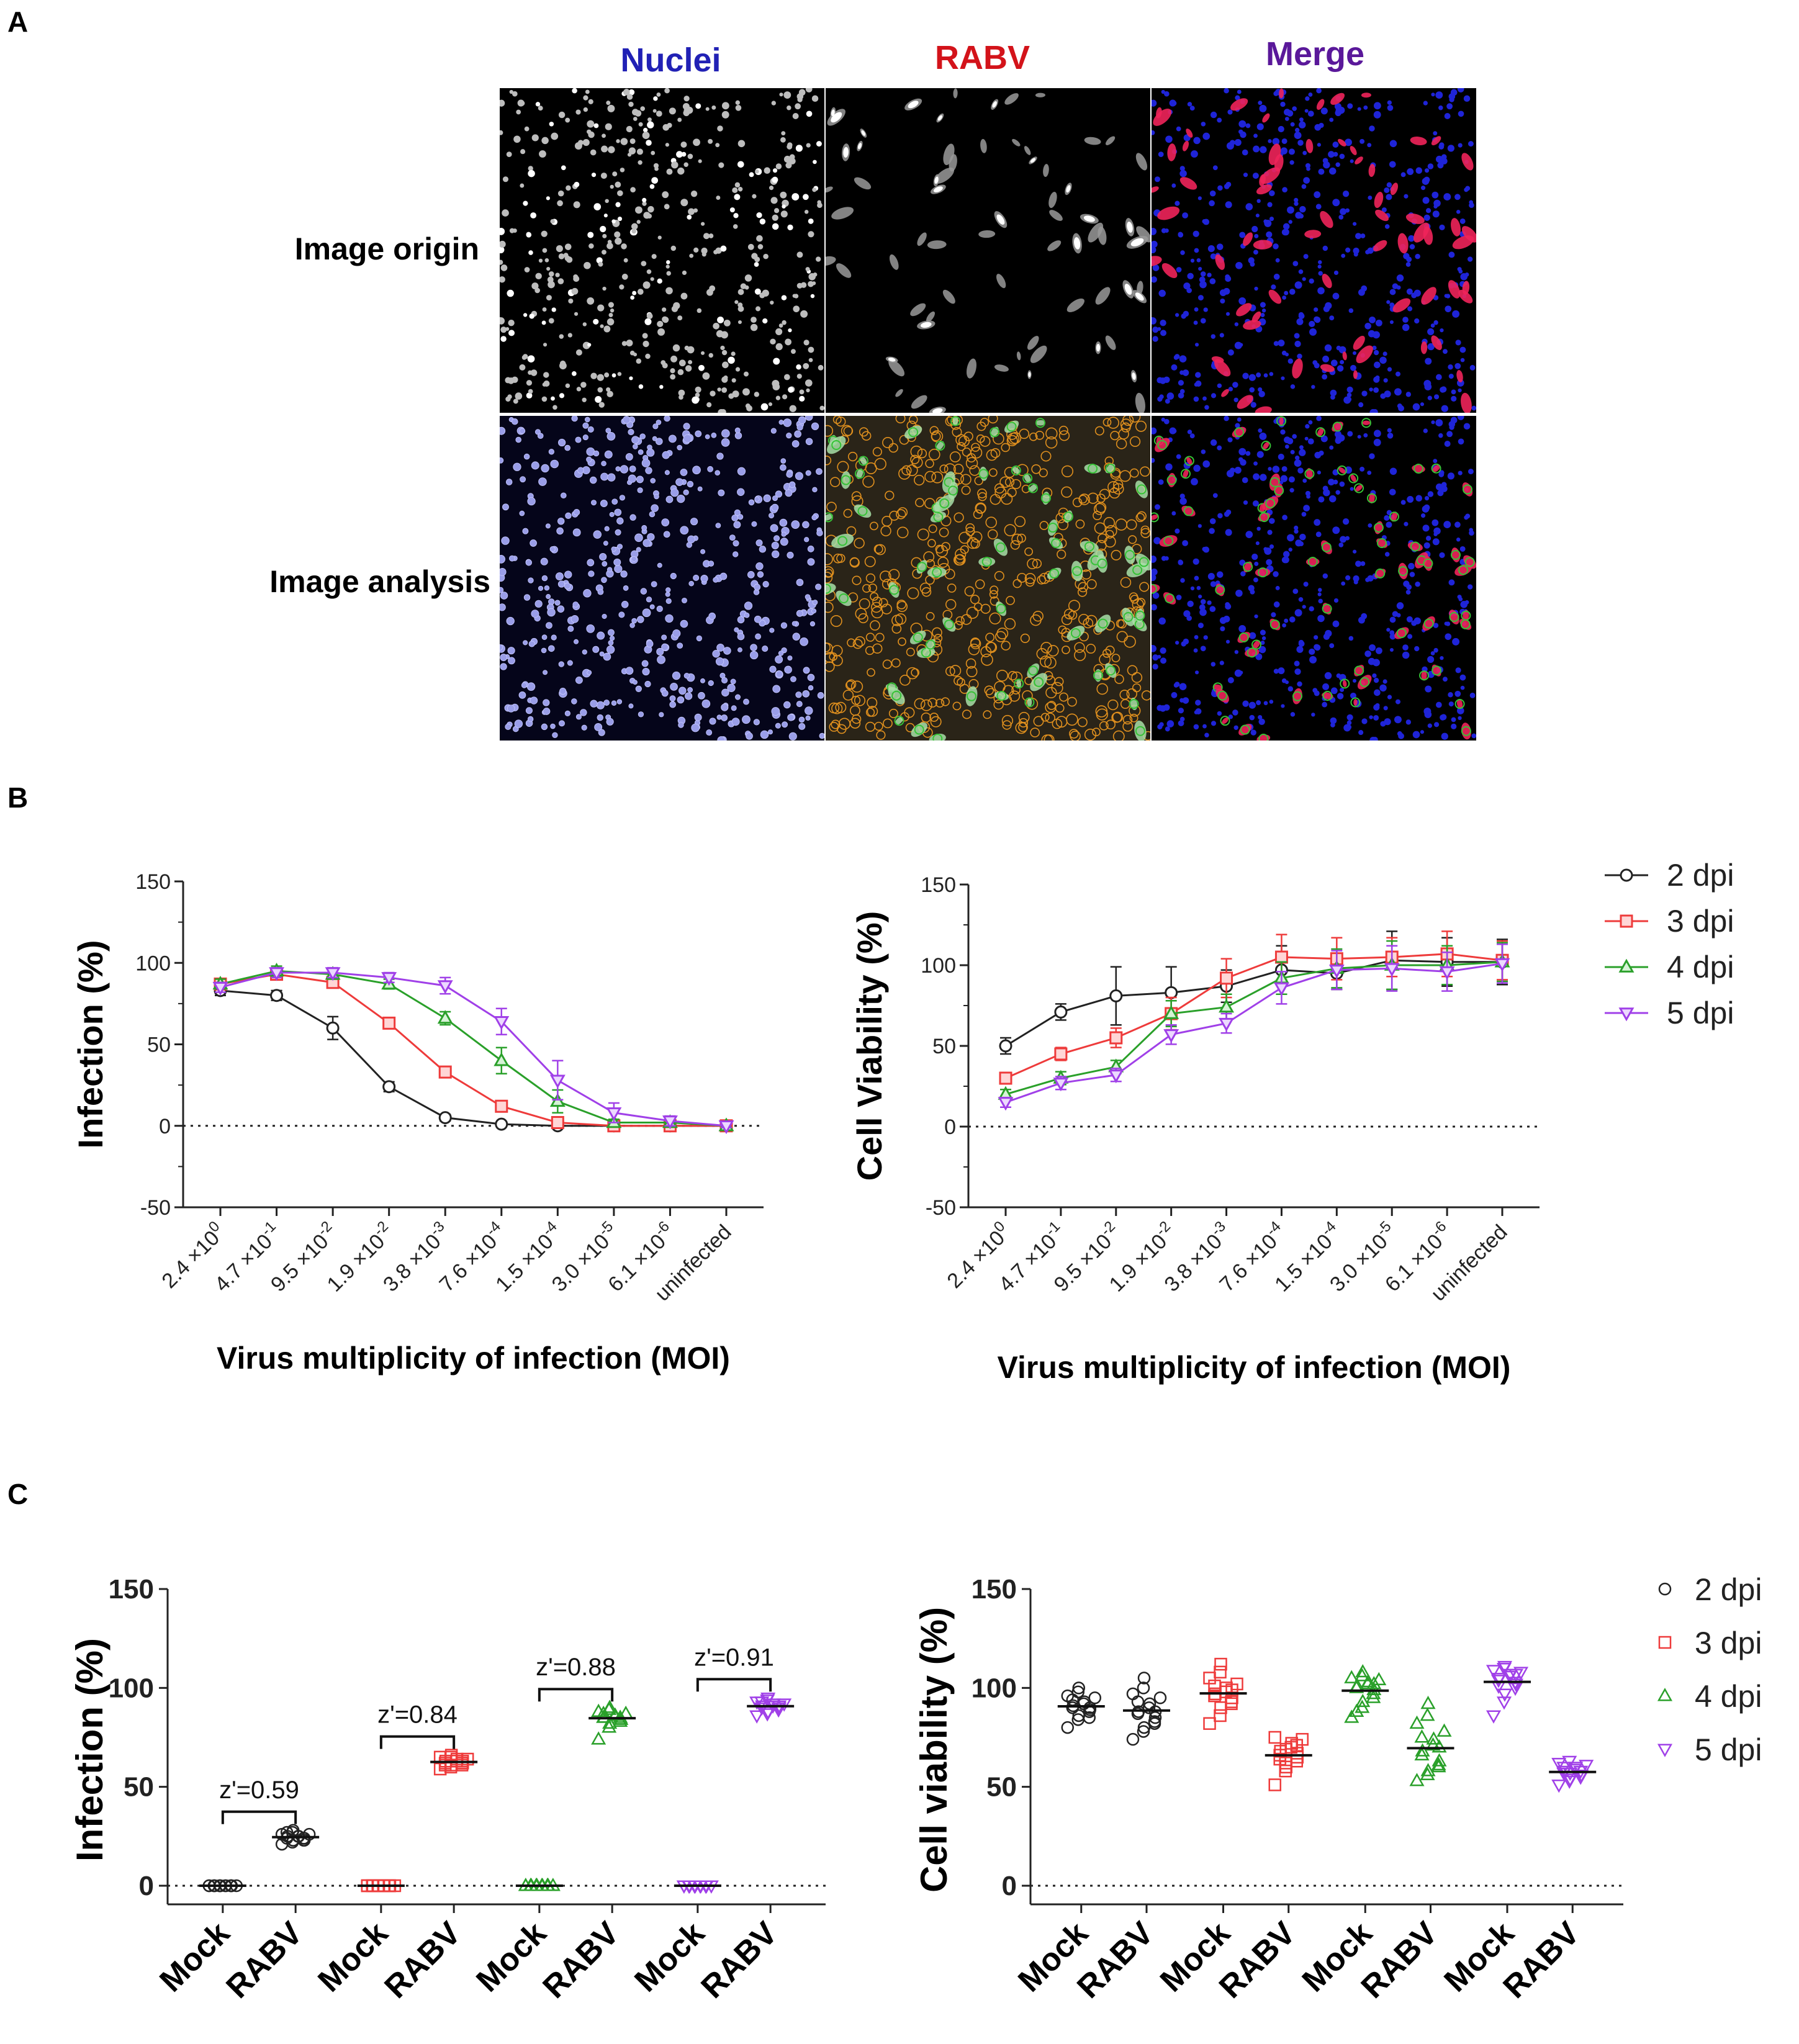  I want to click on legend-marker, so click(1665, 1642).